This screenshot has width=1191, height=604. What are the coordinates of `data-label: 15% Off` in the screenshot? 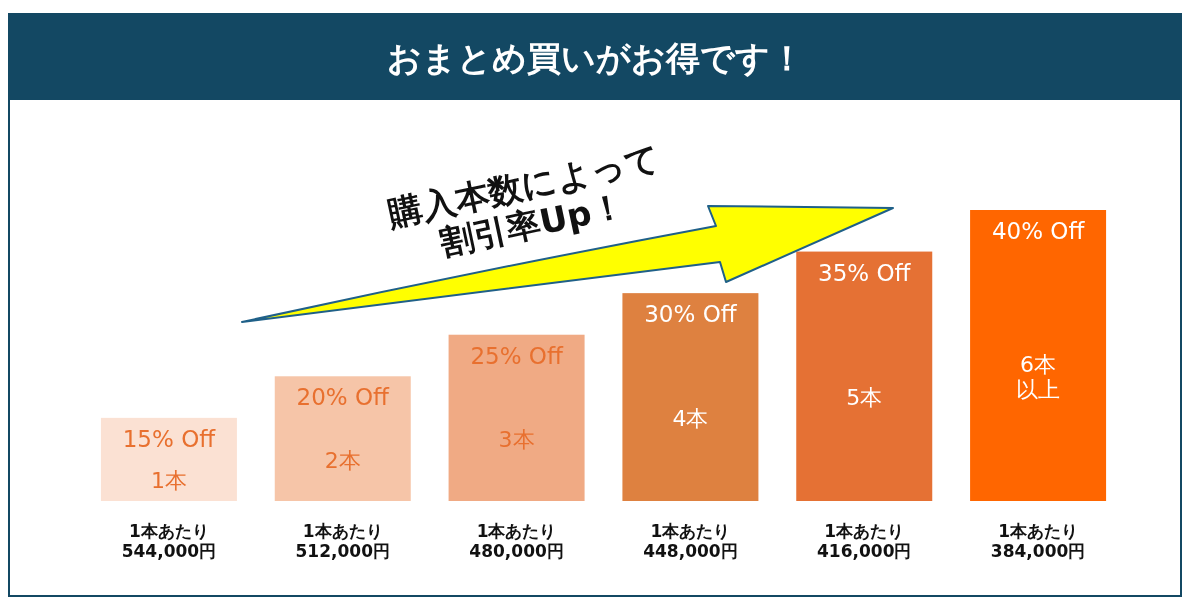 It's located at (169, 438).